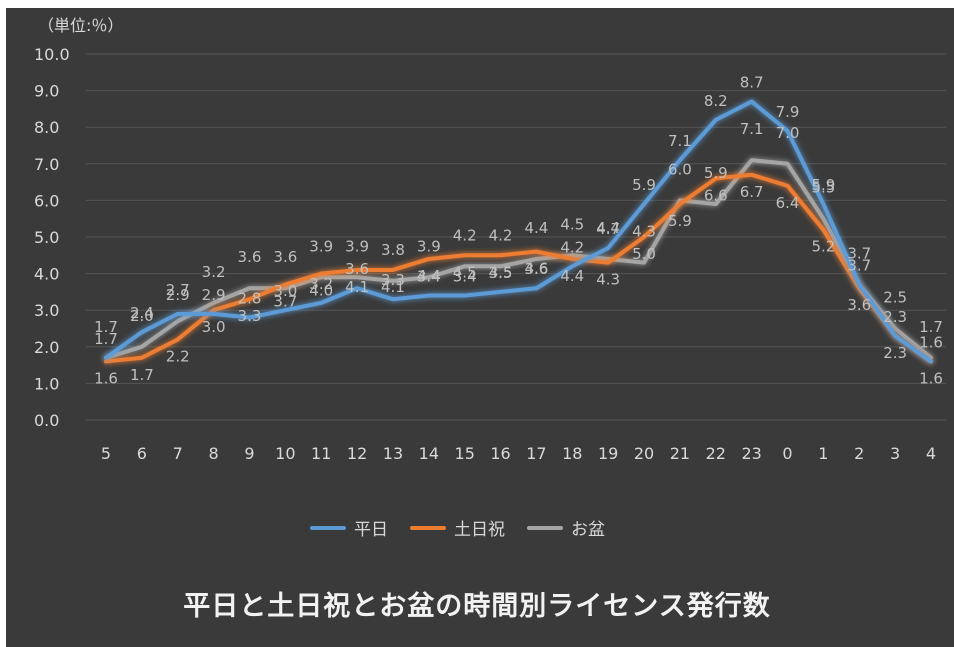 This screenshot has width=954, height=647. I want to click on x-tick-label: 13, so click(393, 453).